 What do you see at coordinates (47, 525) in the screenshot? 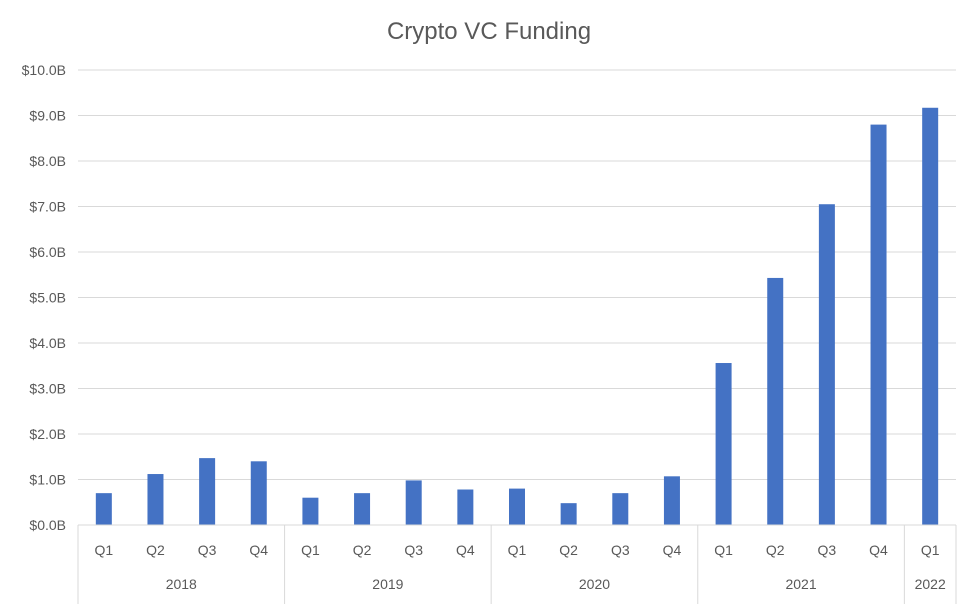
I see `y-tick-label: $0.0B` at bounding box center [47, 525].